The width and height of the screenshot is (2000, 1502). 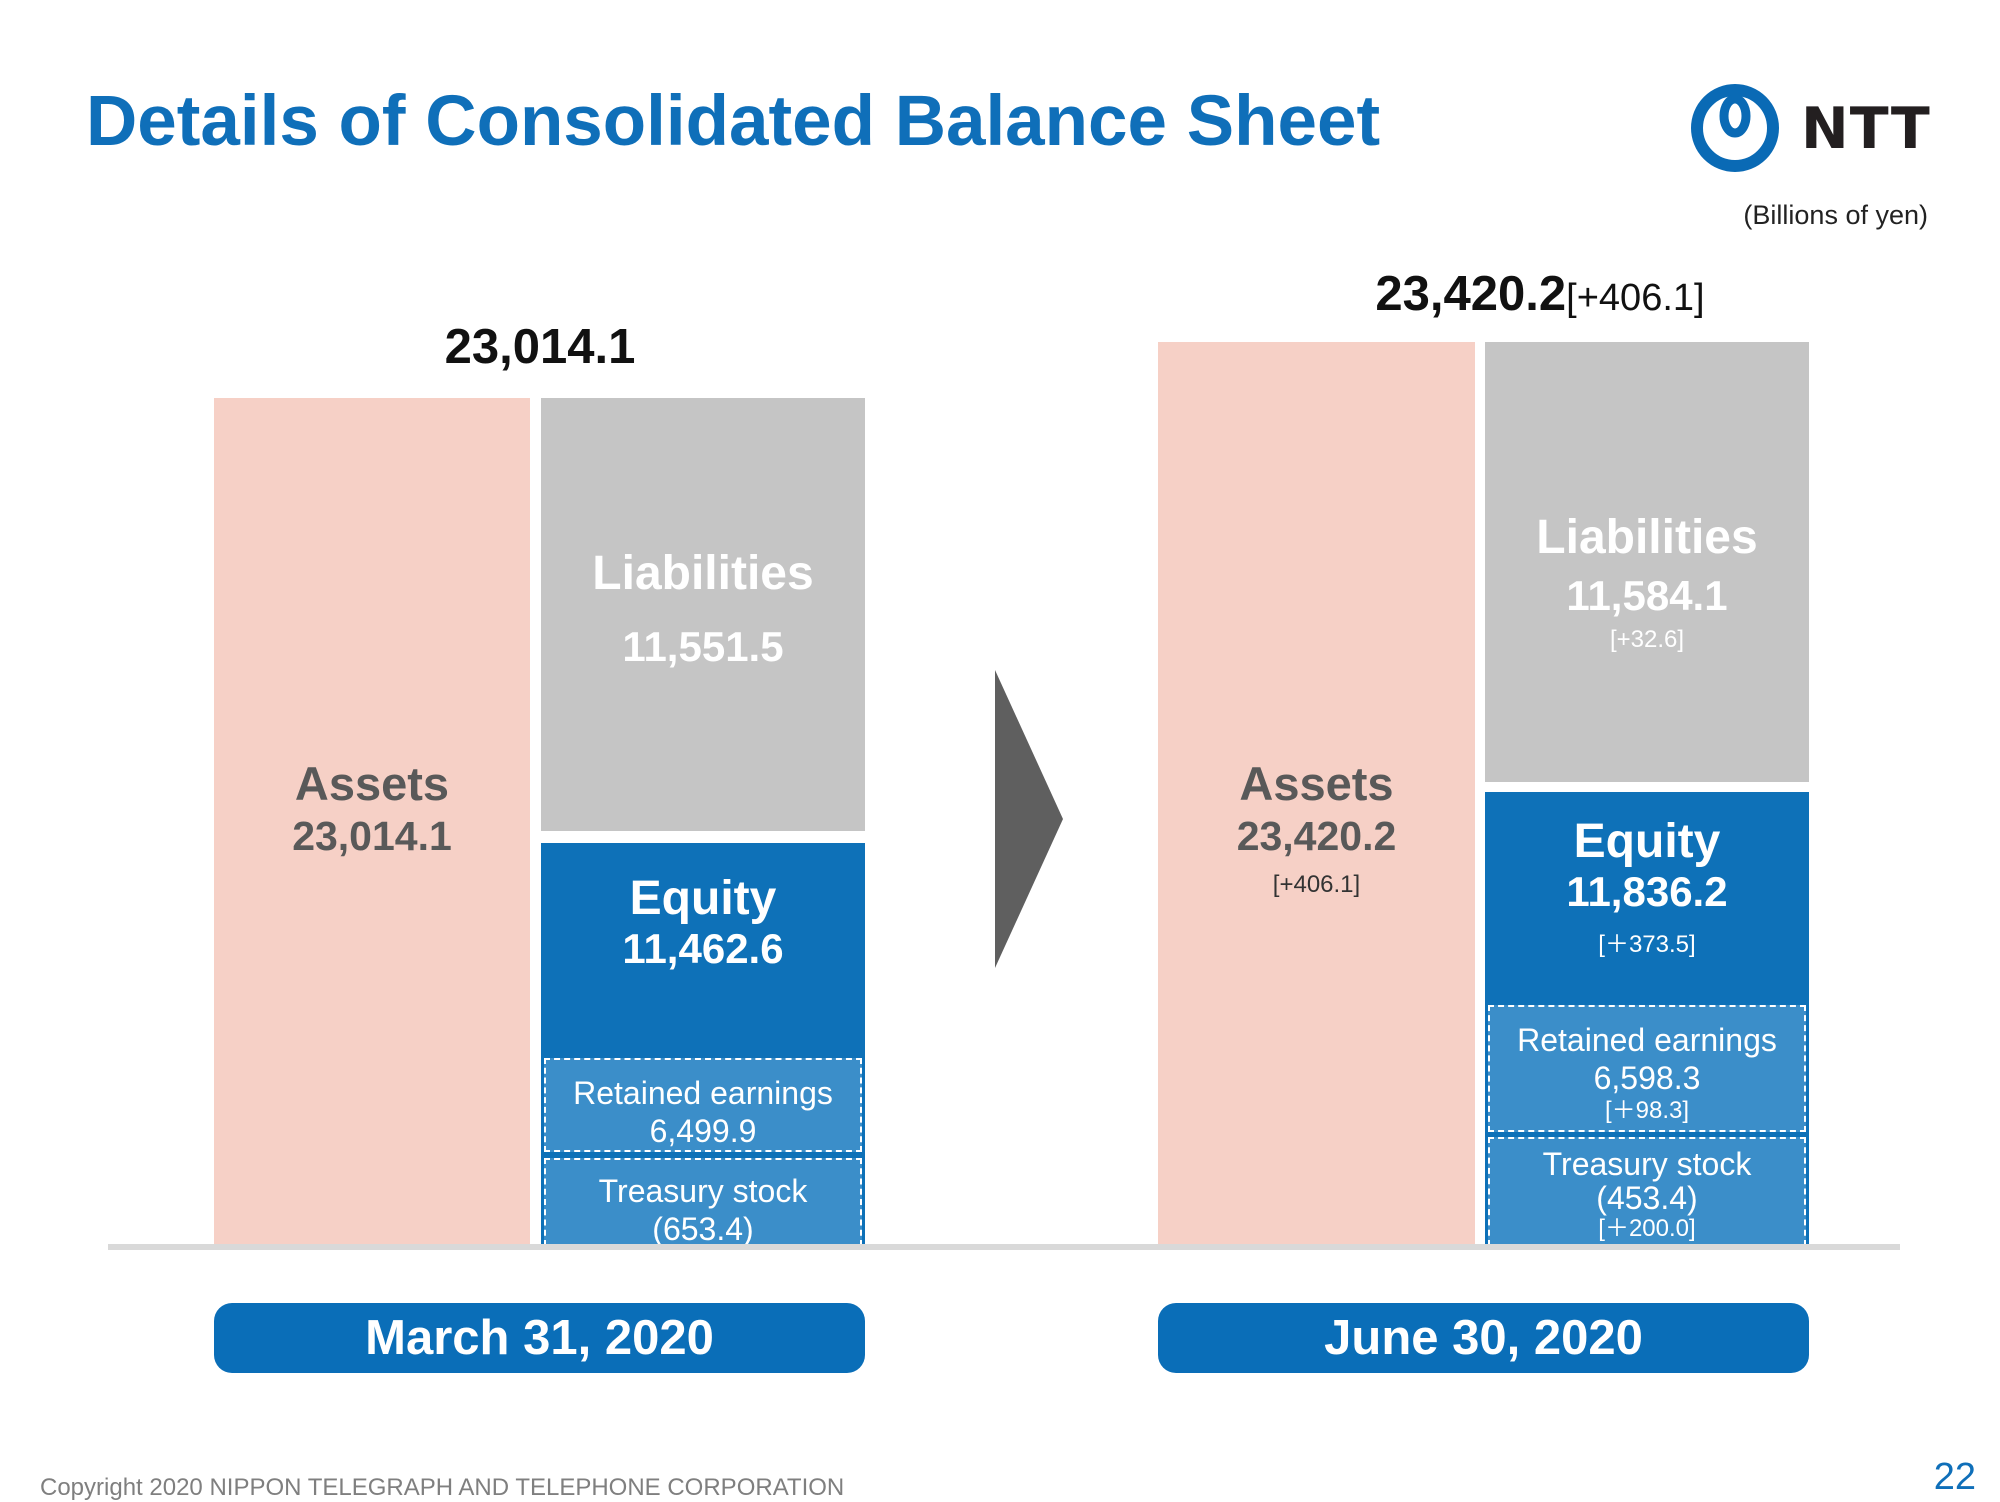 I want to click on retained-earnings-box-period-2: Retained earnings 6,598.3 [＋98.3], so click(x=1647, y=1068).